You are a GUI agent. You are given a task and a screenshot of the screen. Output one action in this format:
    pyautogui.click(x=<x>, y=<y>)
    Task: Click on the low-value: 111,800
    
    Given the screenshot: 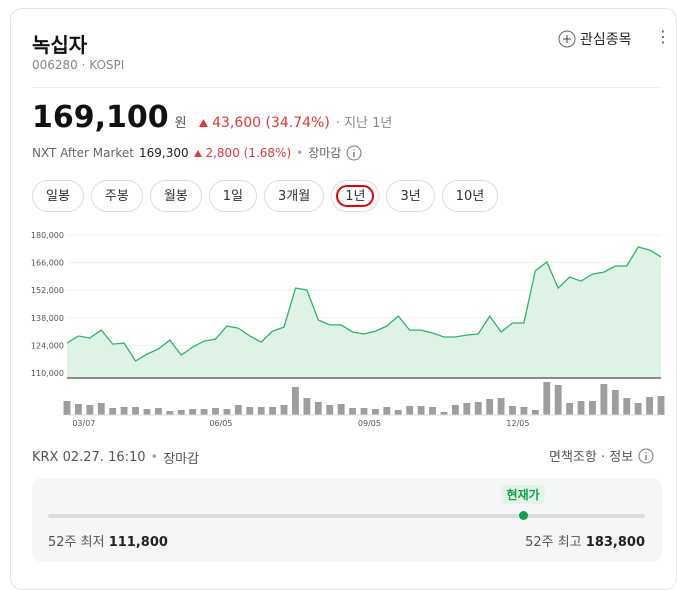 What is the action you would take?
    pyautogui.click(x=138, y=542)
    